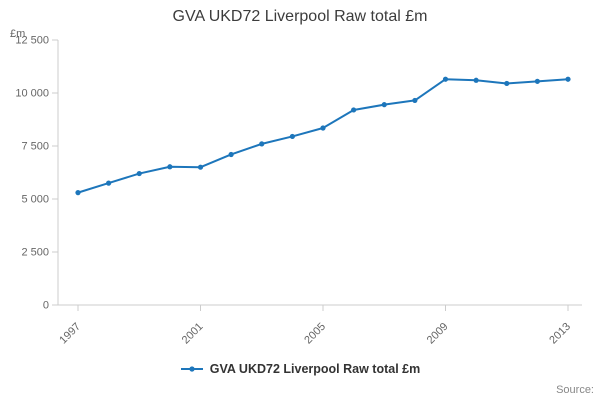 Image resolution: width=600 pixels, height=400 pixels. I want to click on legend: GVA UKD72 Liverpool Raw total £m, so click(300, 369).